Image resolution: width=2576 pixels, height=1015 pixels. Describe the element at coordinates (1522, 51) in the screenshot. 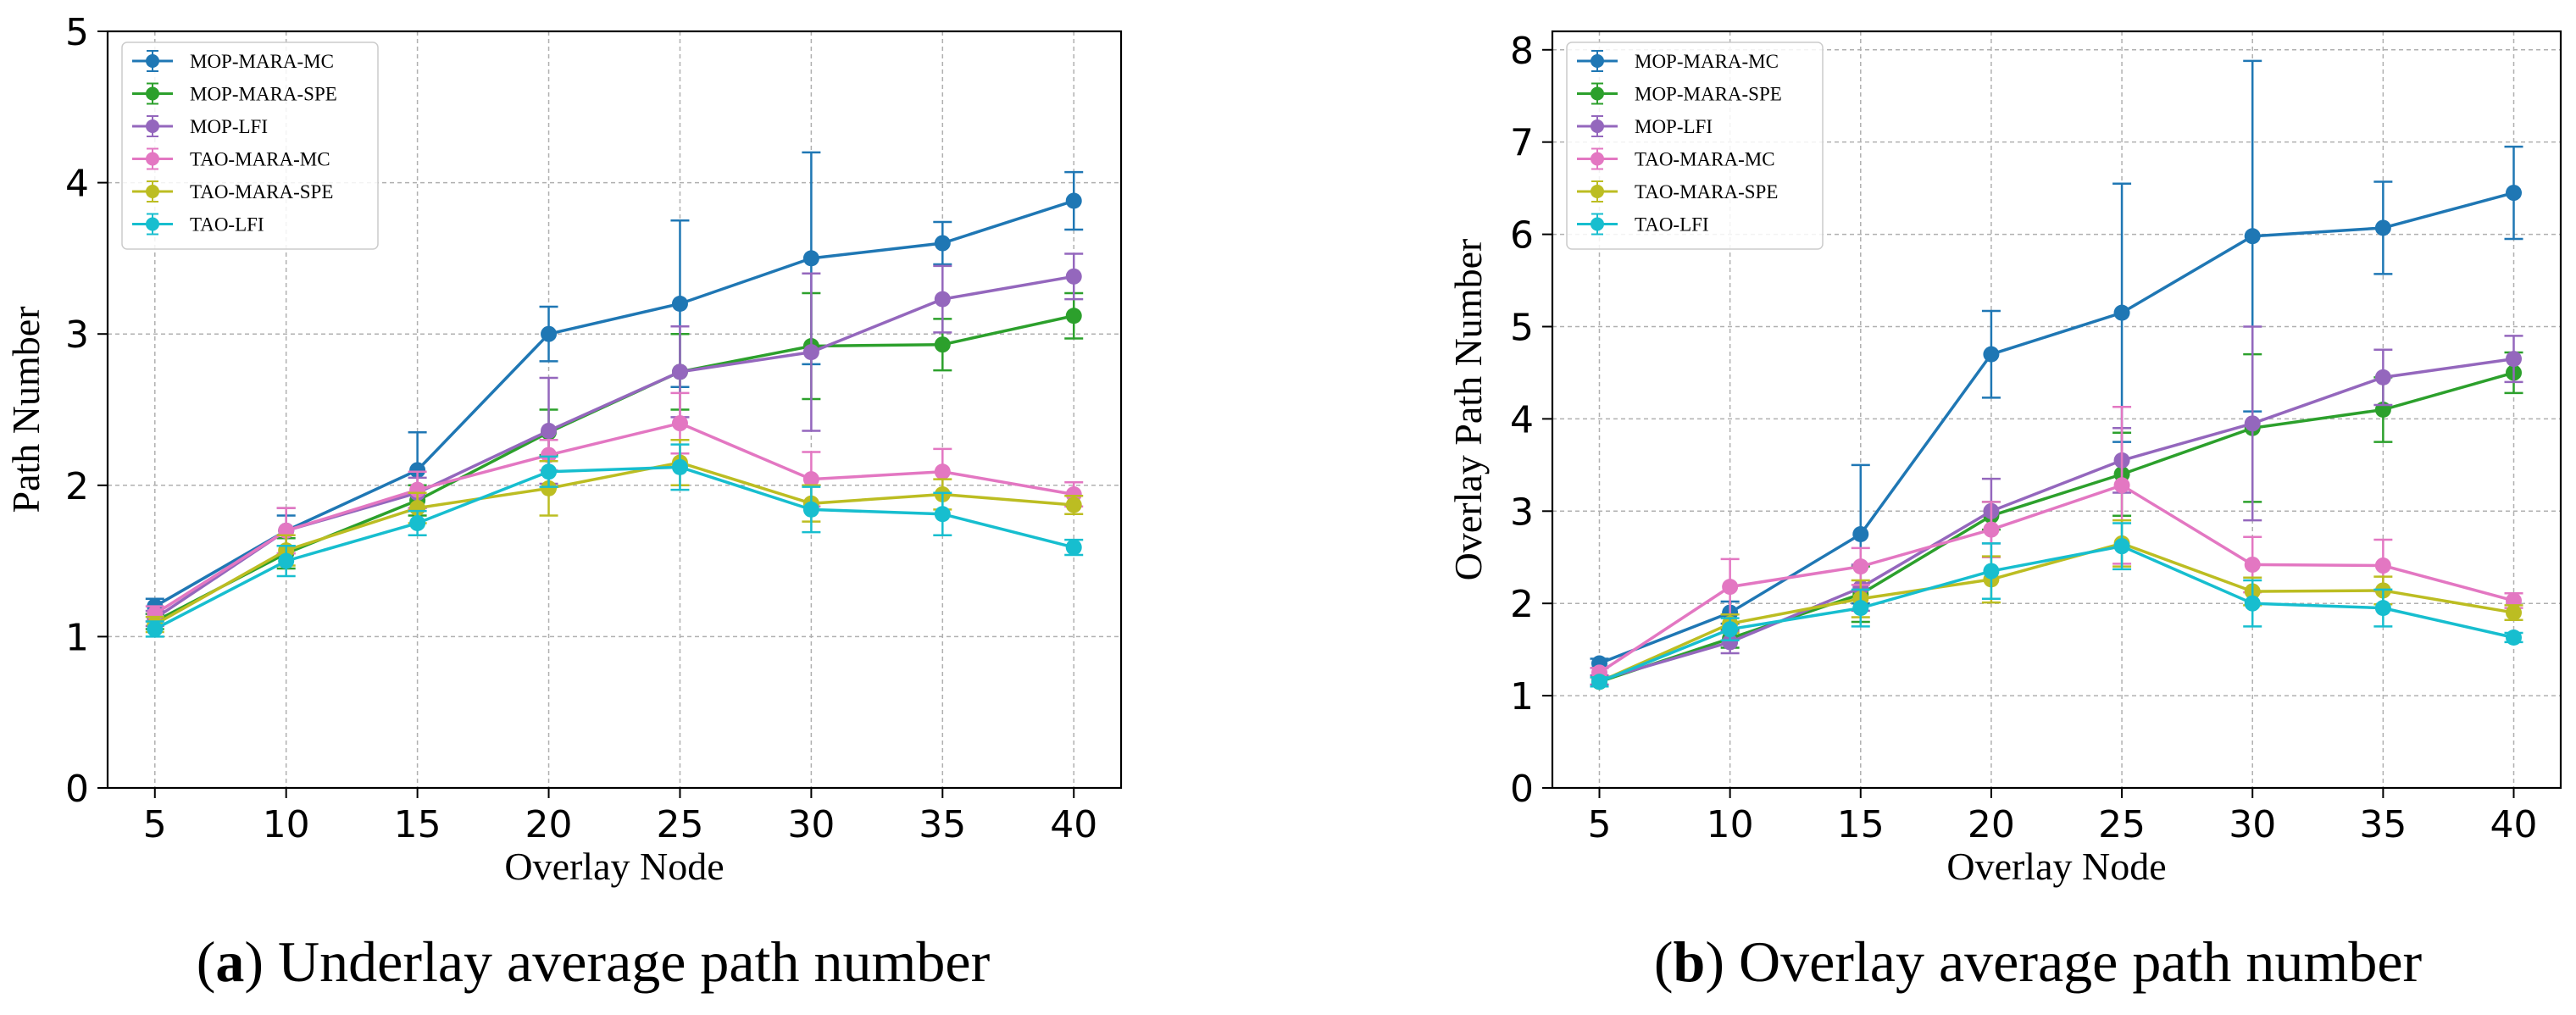

I see `y-tick-label: 8` at that location.